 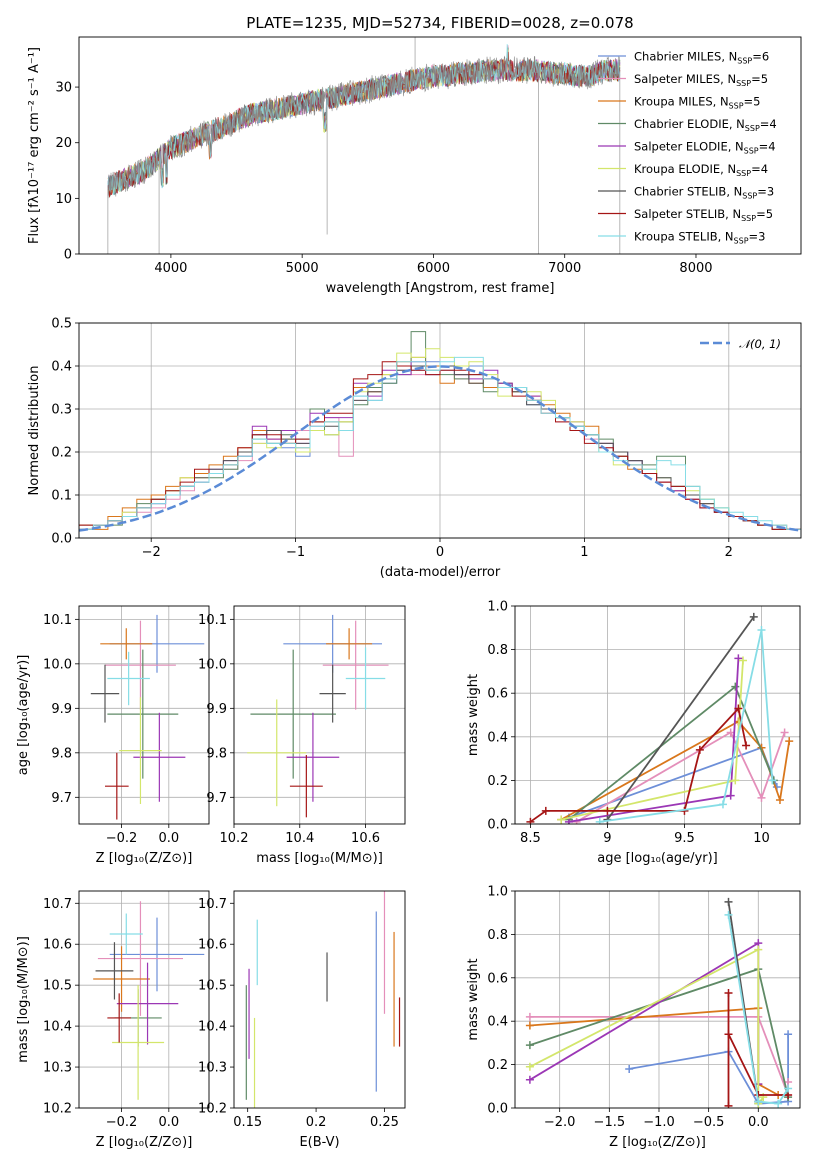 I want to click on x-tick-label: −2, so click(x=151, y=552).